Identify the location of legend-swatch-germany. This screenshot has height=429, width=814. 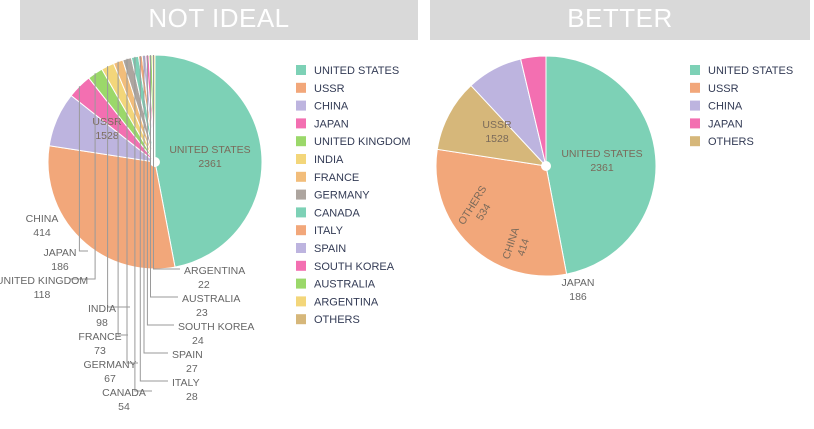
(301, 194).